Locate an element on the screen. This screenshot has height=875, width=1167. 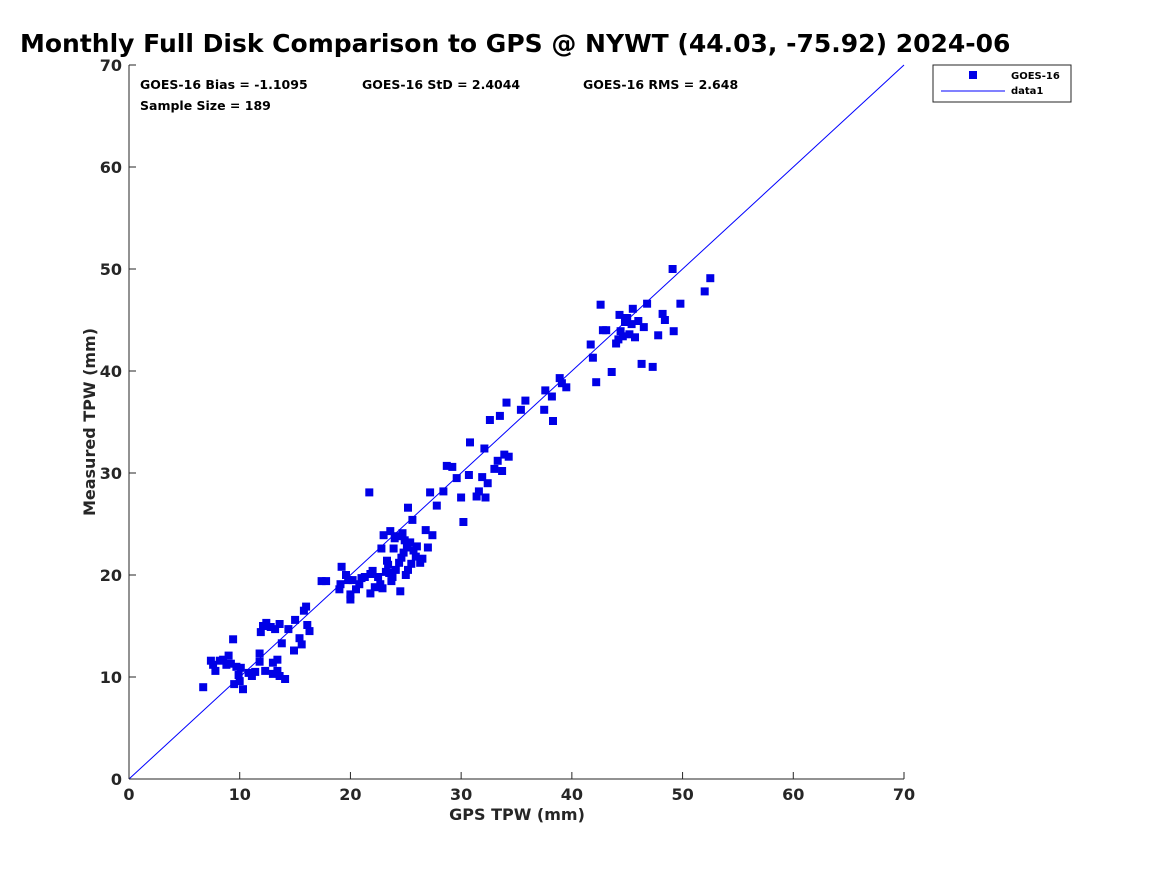
y-tick-label: 50 is located at coordinates (111, 269).